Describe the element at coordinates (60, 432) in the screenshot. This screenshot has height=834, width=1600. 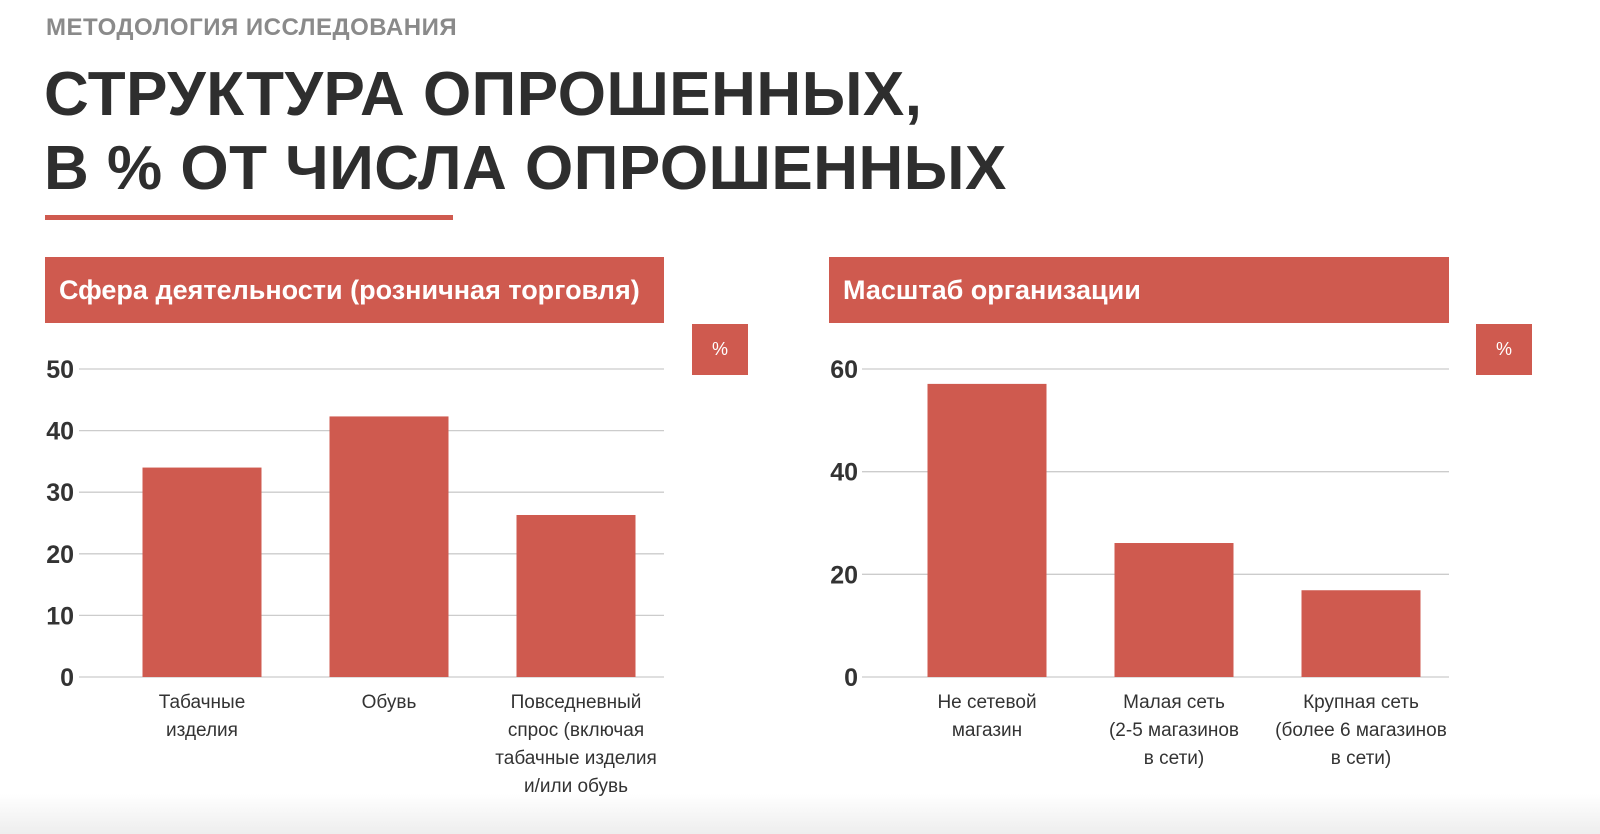
I see `chart-1-y-tick-label: 40` at that location.